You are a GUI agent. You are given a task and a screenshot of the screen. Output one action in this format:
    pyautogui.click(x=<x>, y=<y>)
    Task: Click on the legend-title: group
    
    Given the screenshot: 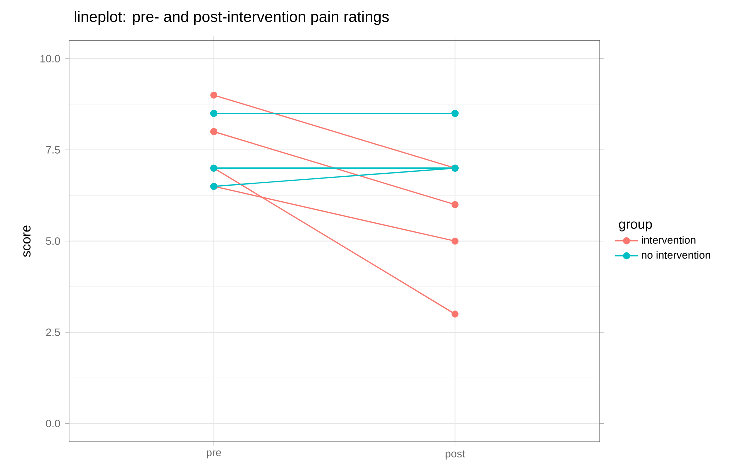 What is the action you would take?
    pyautogui.click(x=635, y=227)
    